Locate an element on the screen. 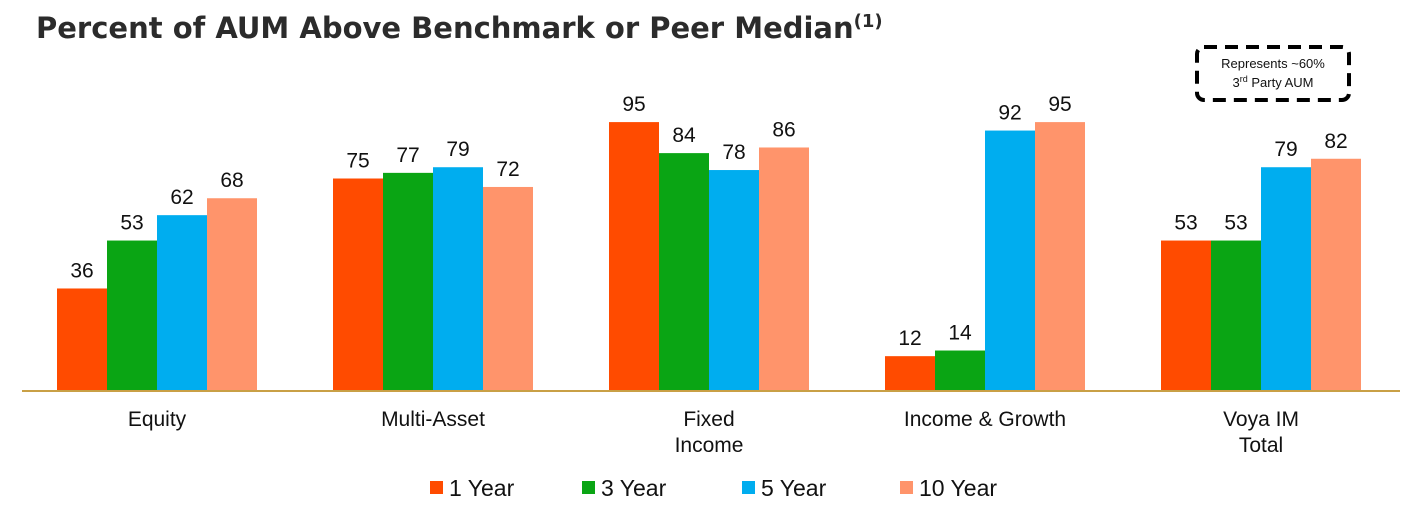  category-label: Income & Growth is located at coordinates (985, 419).